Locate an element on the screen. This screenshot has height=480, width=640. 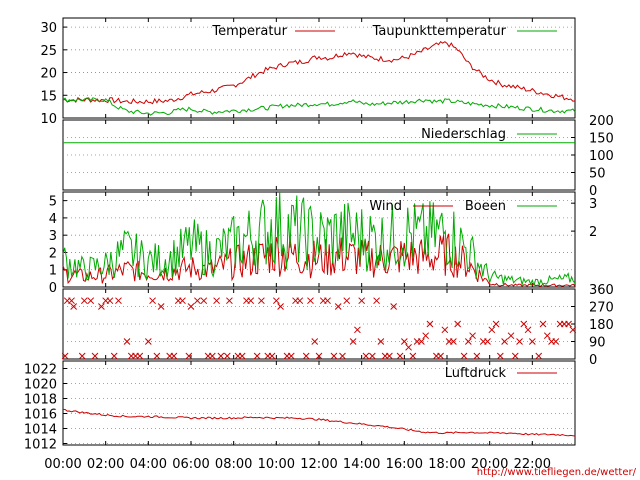
wind-ytick-label: 3 is located at coordinates (53, 236).